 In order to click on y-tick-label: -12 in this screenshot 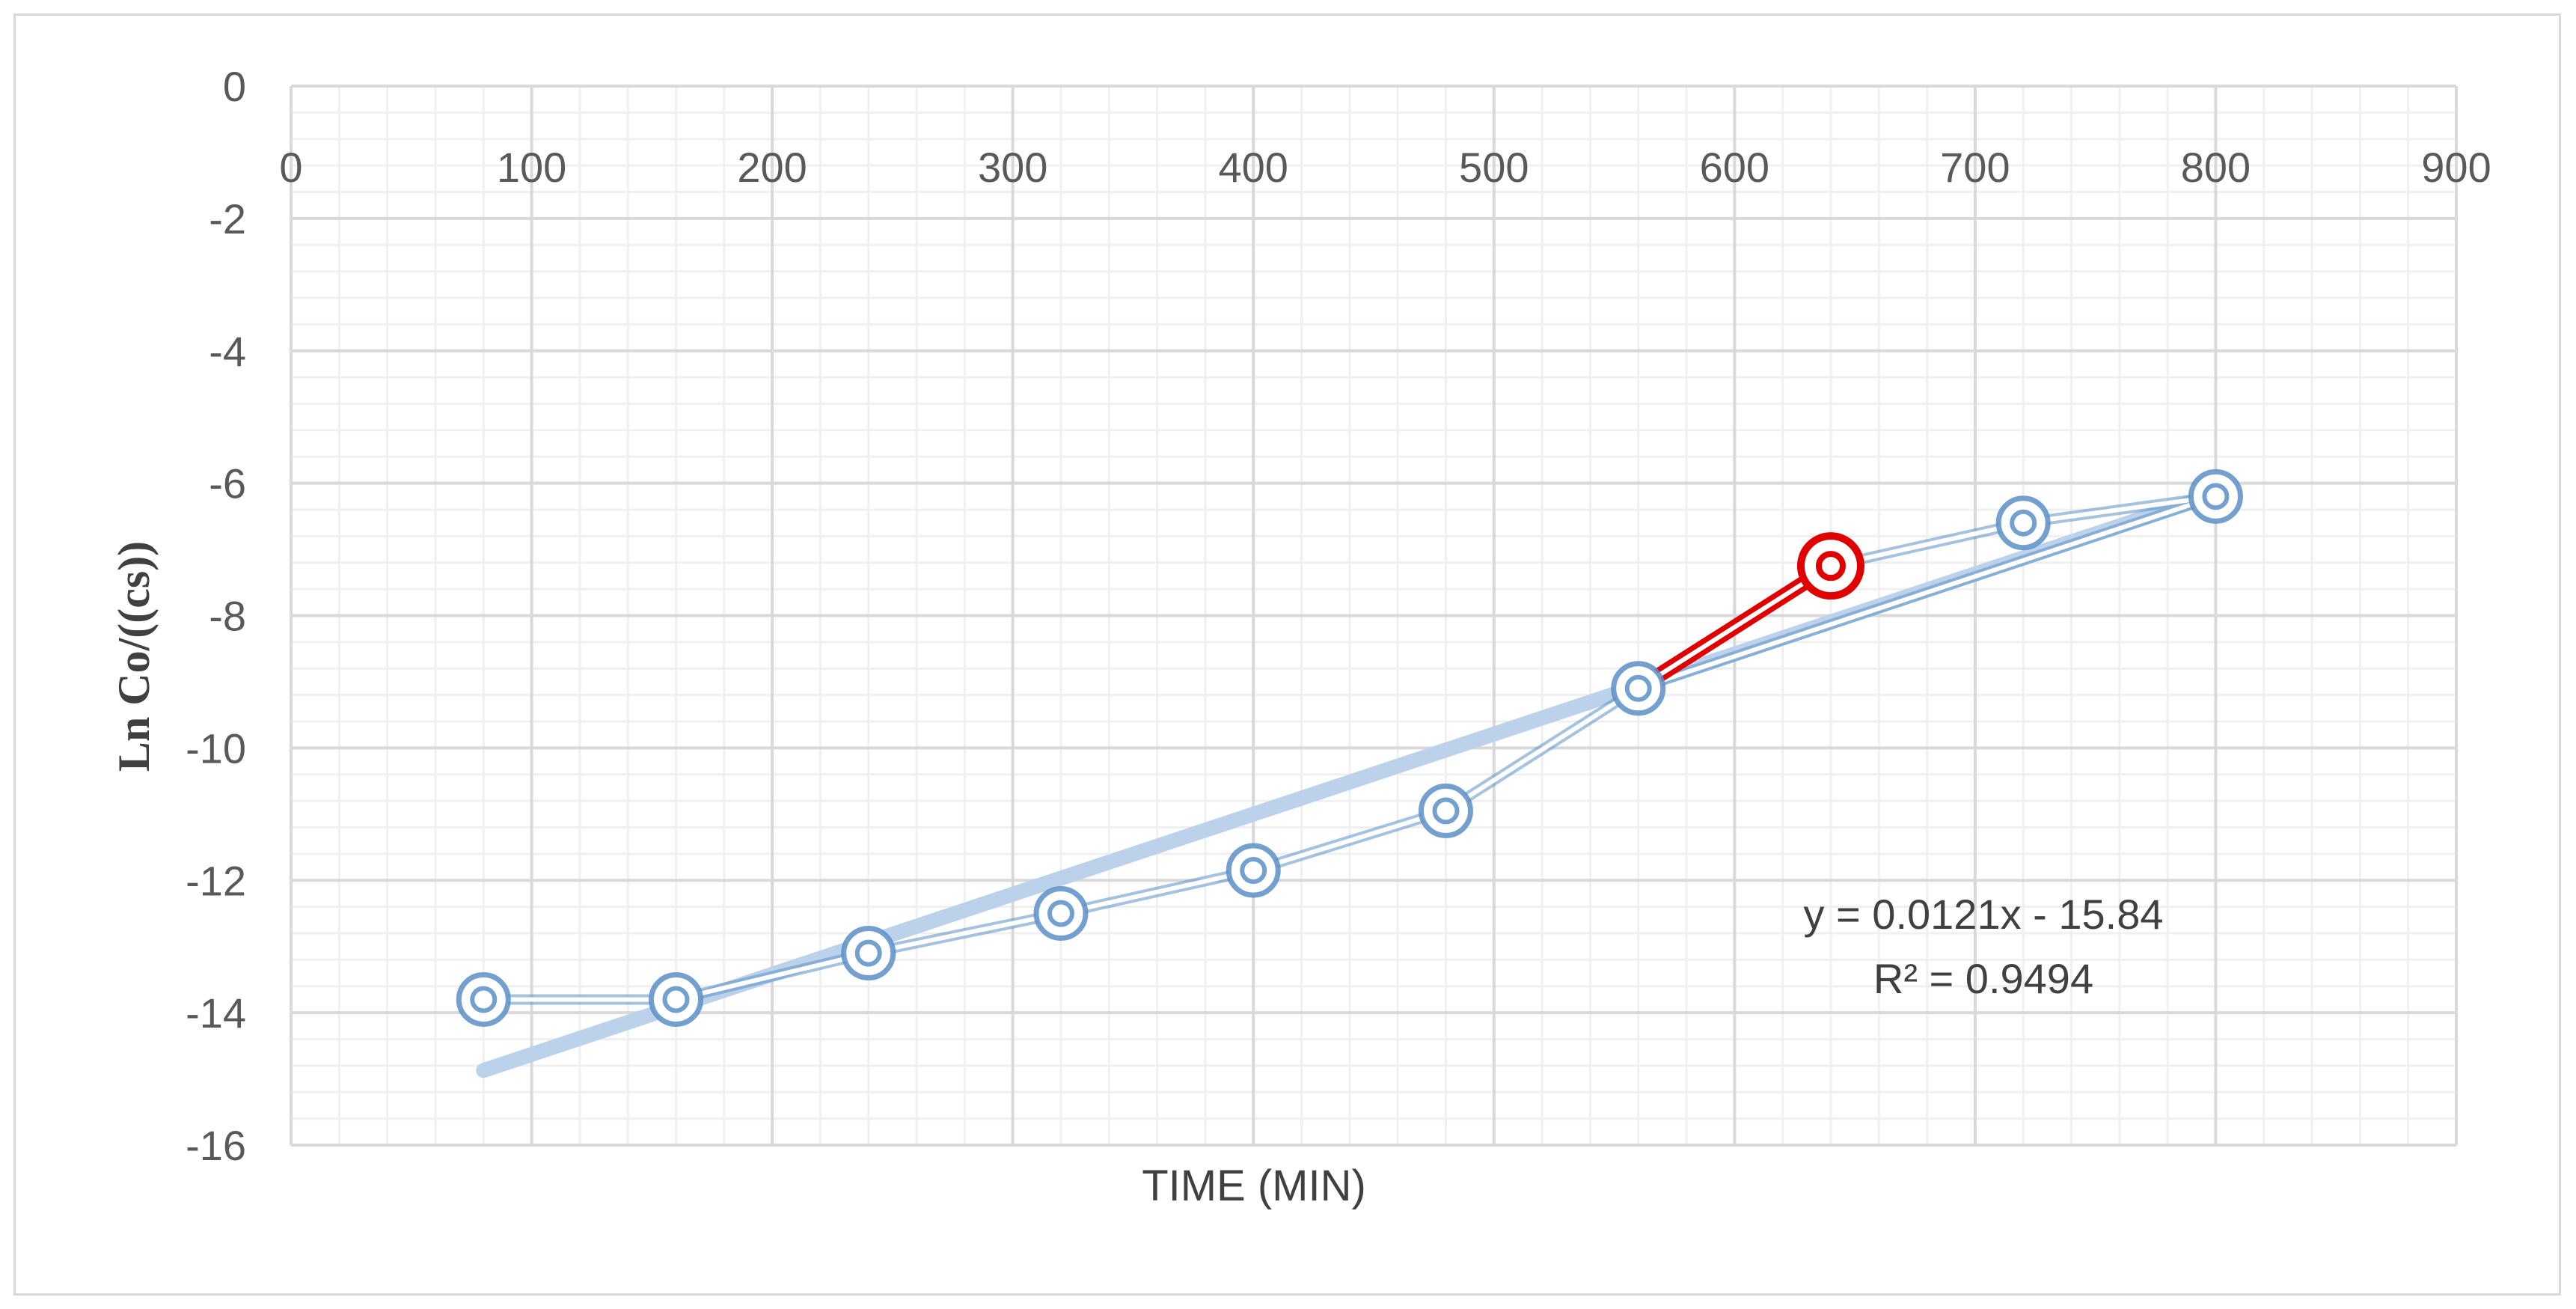, I will do `click(216, 880)`.